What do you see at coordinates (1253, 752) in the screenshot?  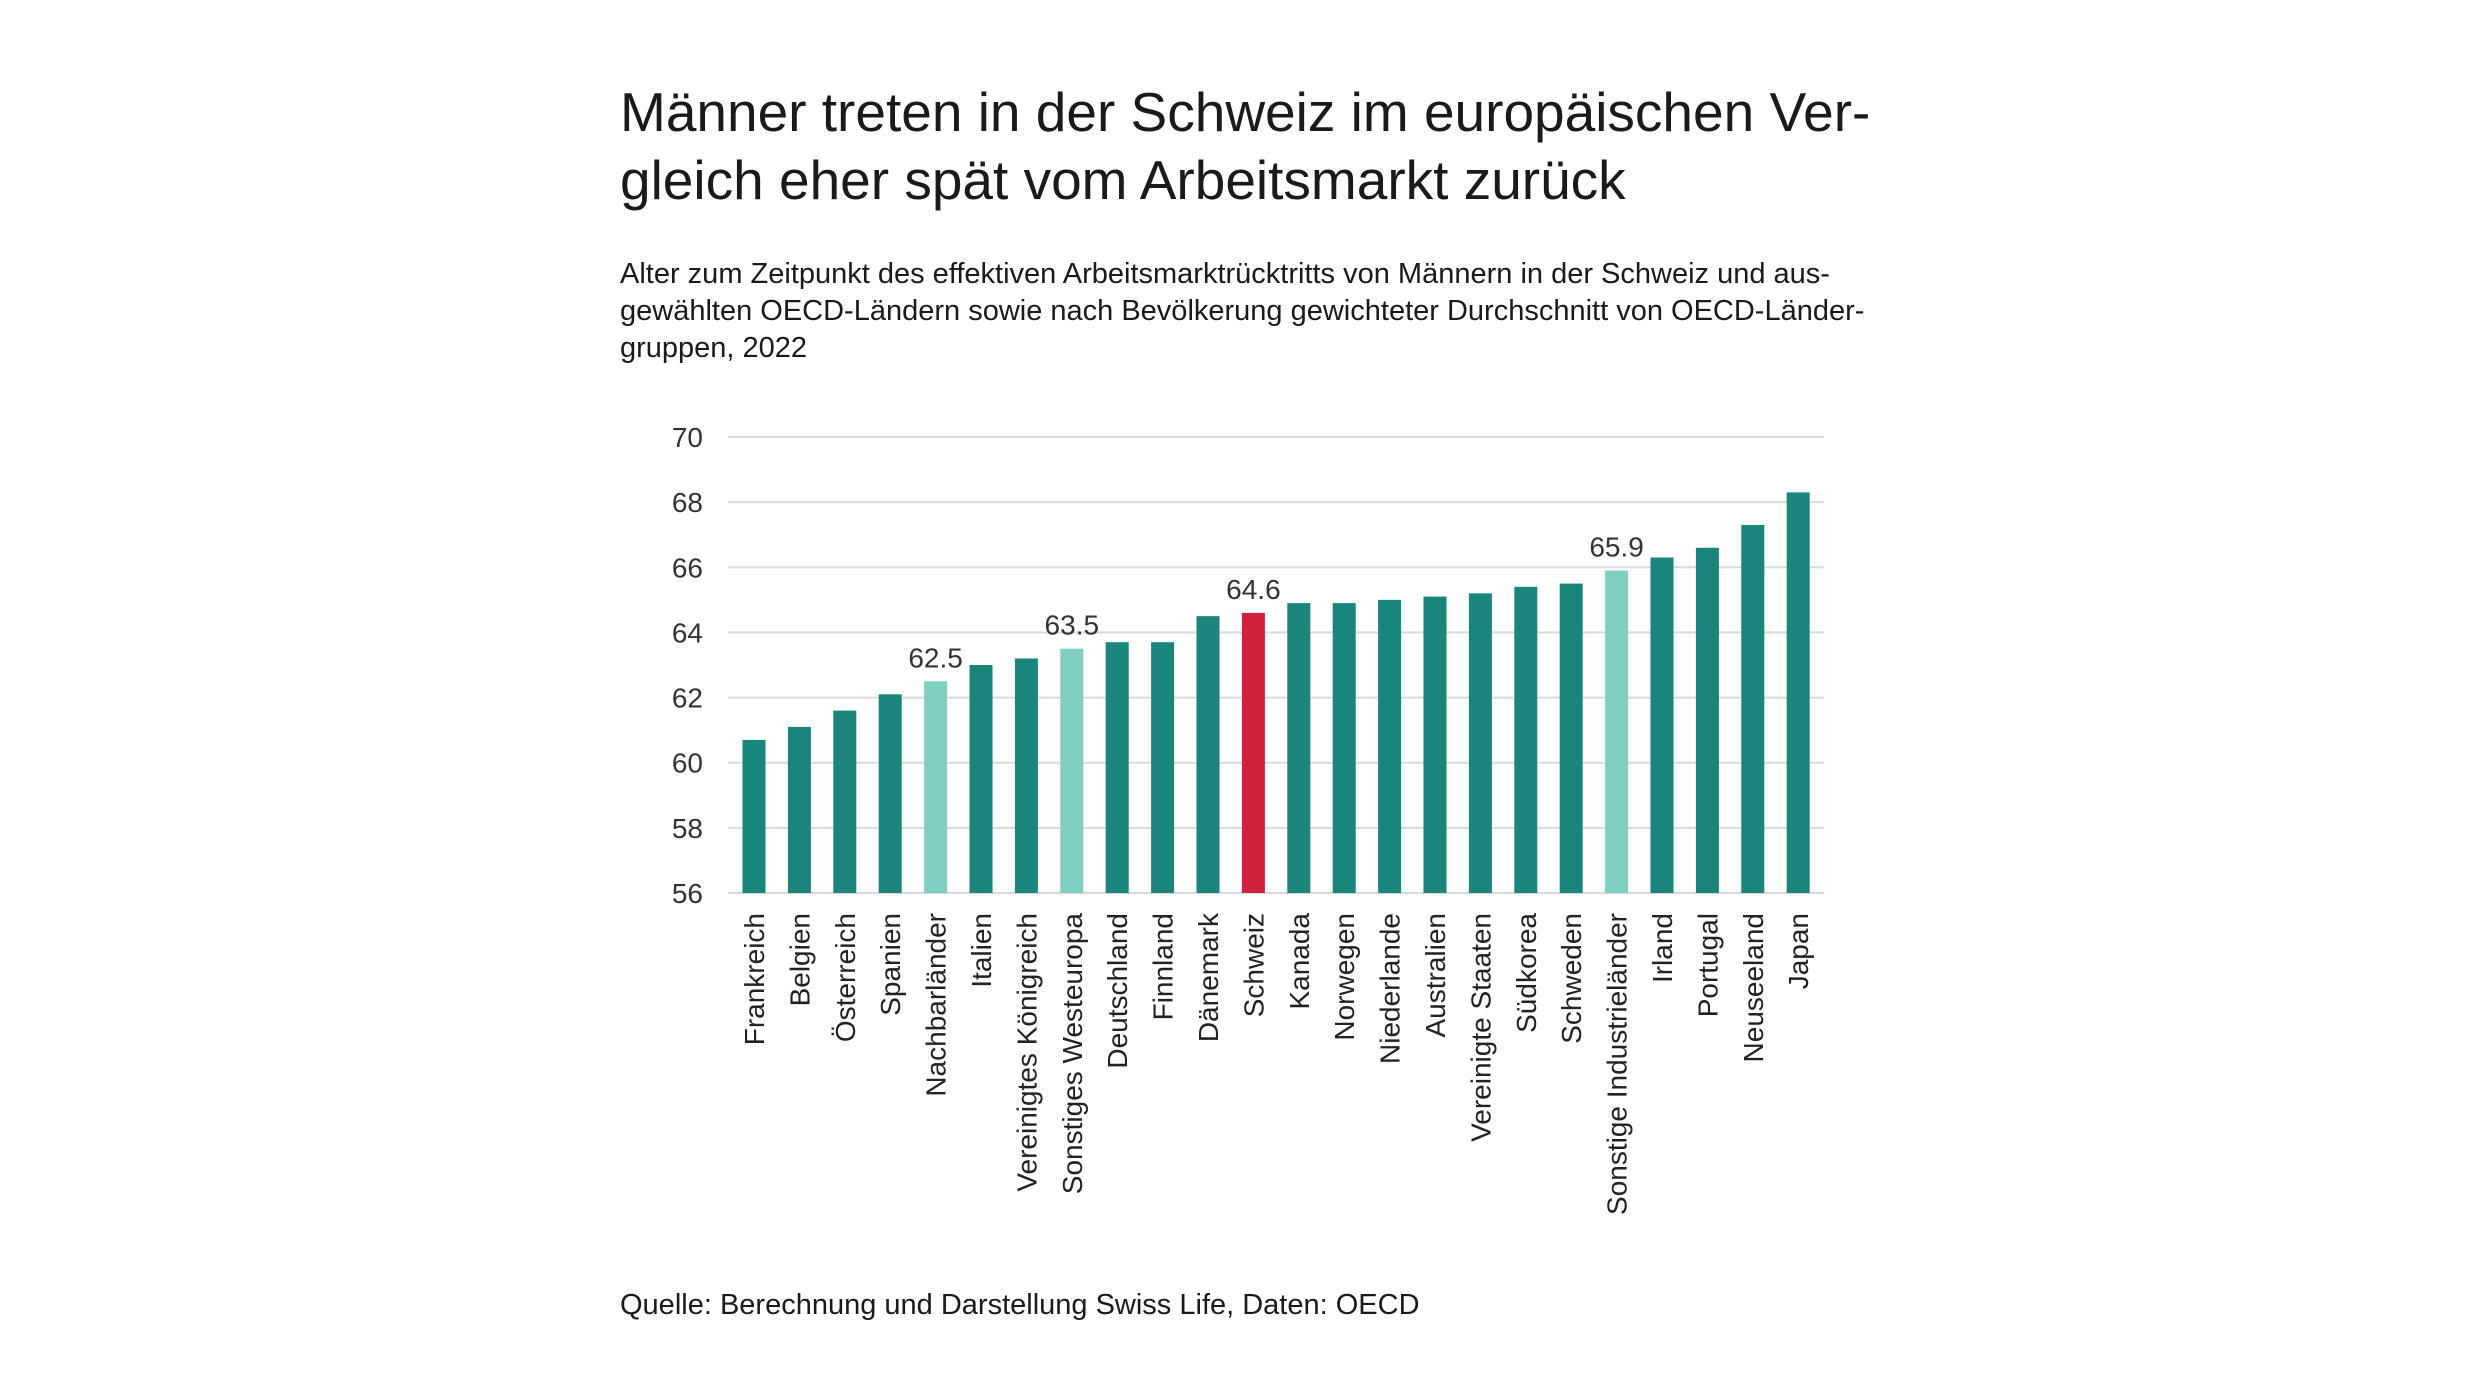 I see `bar-highlight` at bounding box center [1253, 752].